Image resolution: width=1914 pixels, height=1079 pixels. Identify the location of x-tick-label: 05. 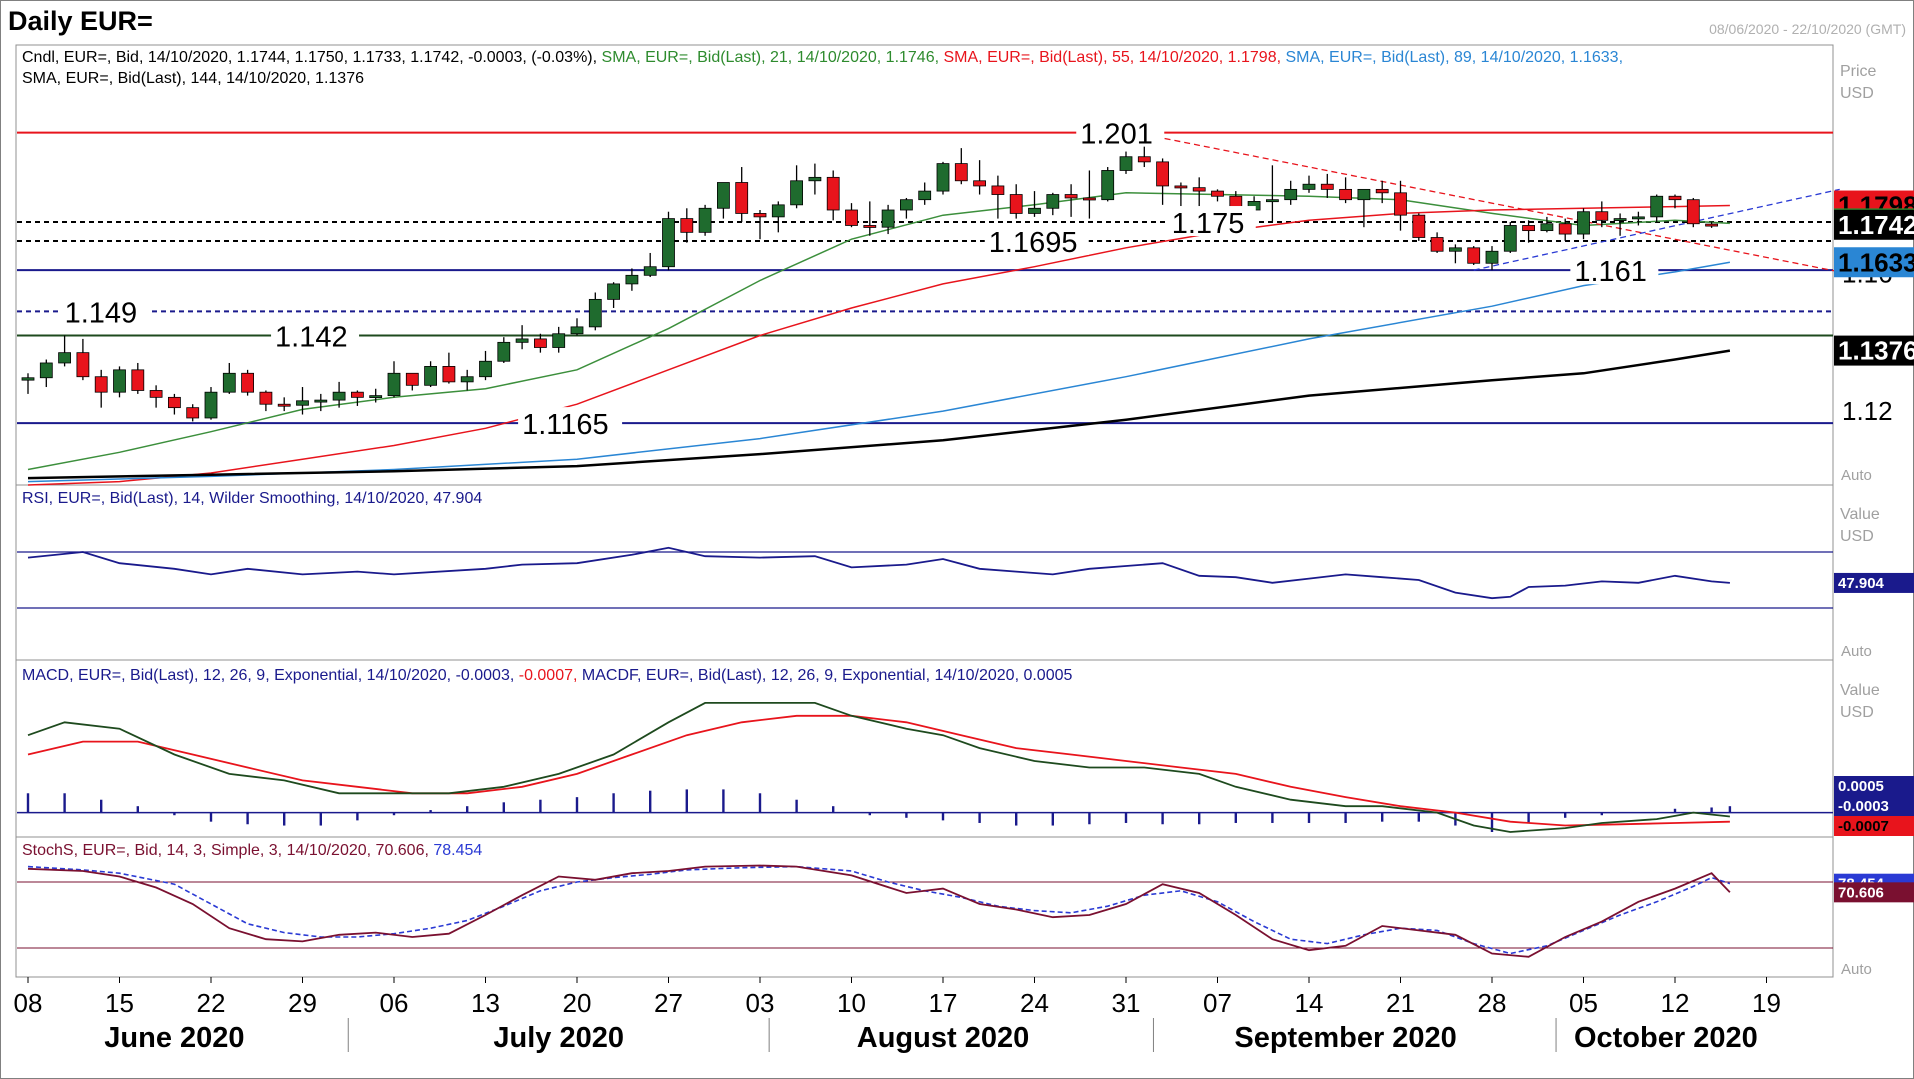
(1583, 1003).